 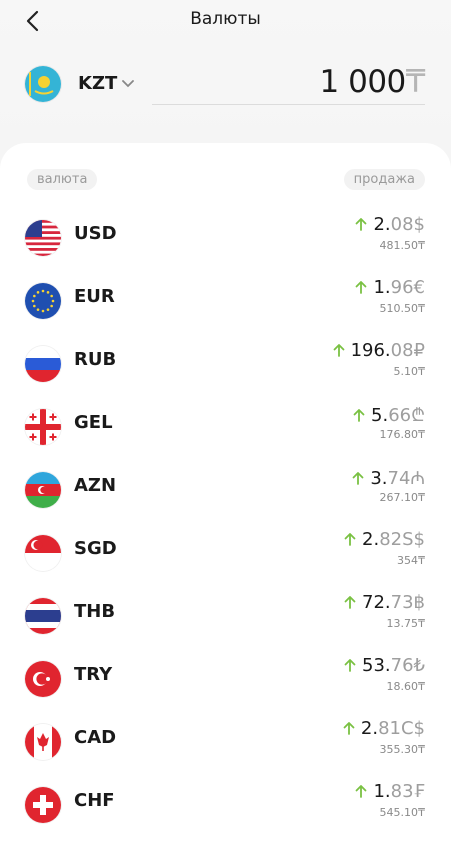 I want to click on currency-row: SGD 2.82S$ 354₸, so click(x=225, y=553).